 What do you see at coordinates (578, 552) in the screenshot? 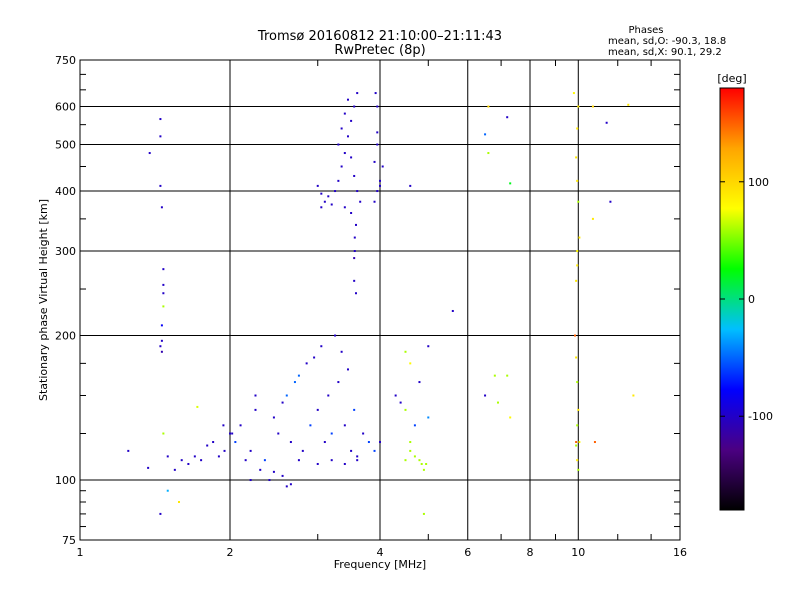
I see `x-tick-label: 10` at bounding box center [578, 552].